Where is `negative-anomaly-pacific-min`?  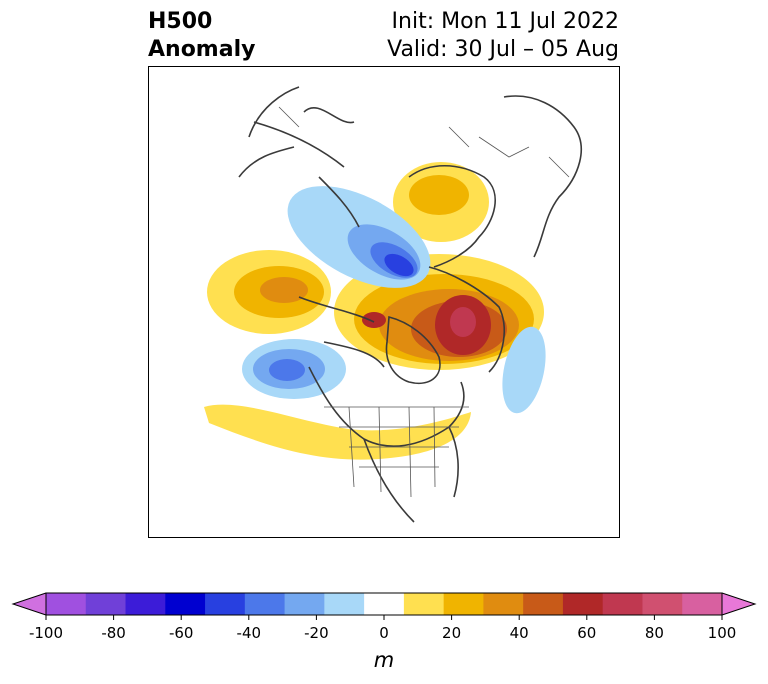
negative-anomaly-pacific-min is located at coordinates (287, 370).